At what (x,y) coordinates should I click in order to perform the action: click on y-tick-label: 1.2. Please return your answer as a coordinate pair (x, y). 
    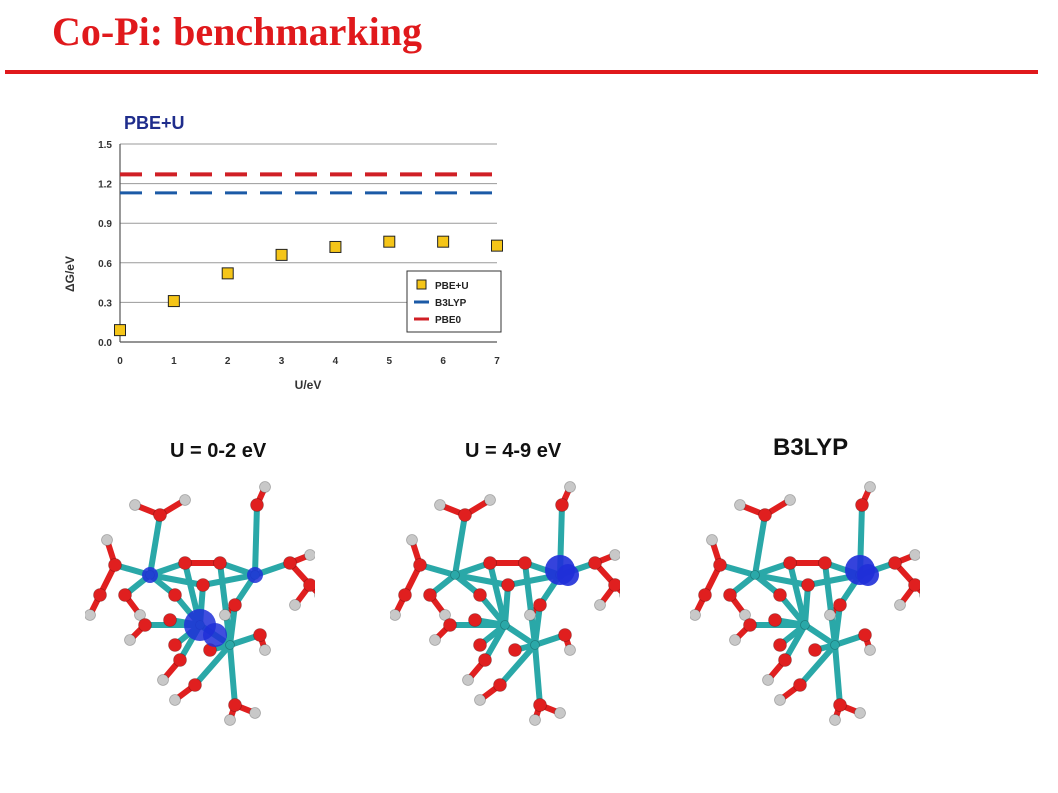
    Looking at the image, I should click on (105, 185).